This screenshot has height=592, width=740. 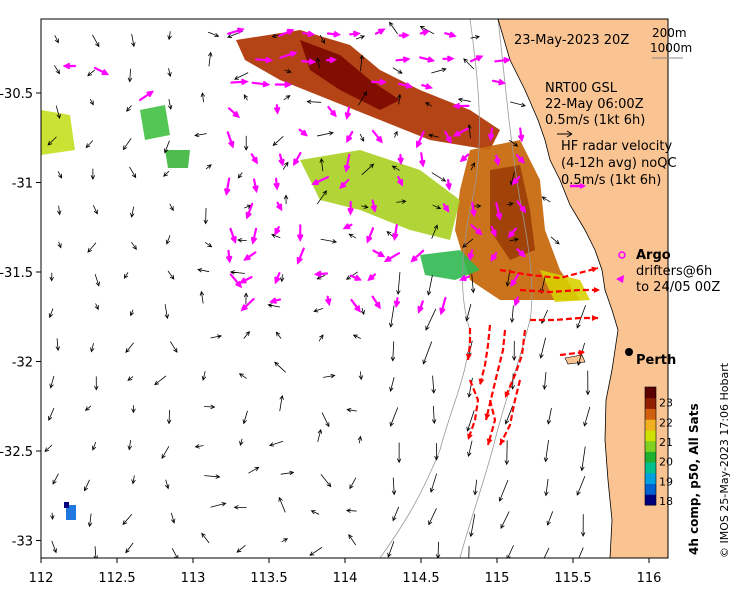 I want to click on sst-patch-green-coast, so click(x=450, y=265).